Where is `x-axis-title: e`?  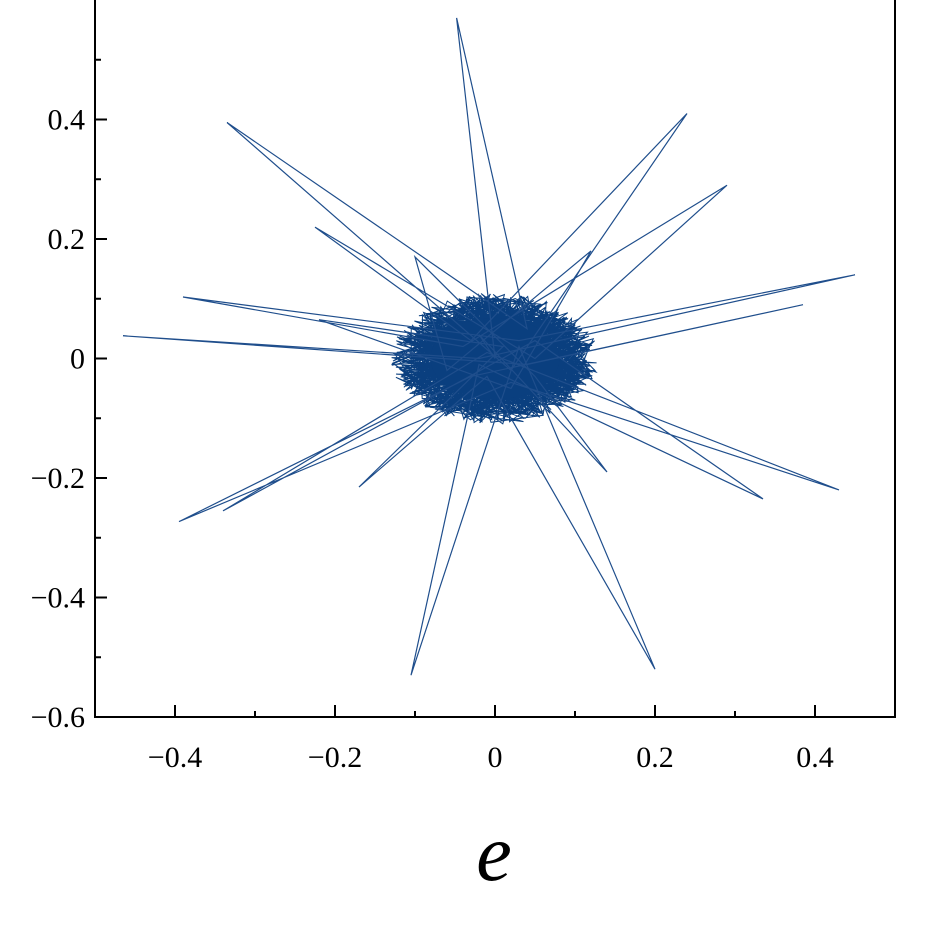 x-axis-title: e is located at coordinates (494, 854).